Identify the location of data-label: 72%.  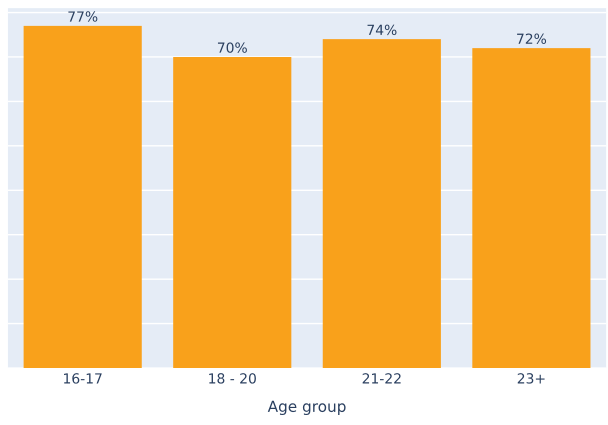
(531, 38).